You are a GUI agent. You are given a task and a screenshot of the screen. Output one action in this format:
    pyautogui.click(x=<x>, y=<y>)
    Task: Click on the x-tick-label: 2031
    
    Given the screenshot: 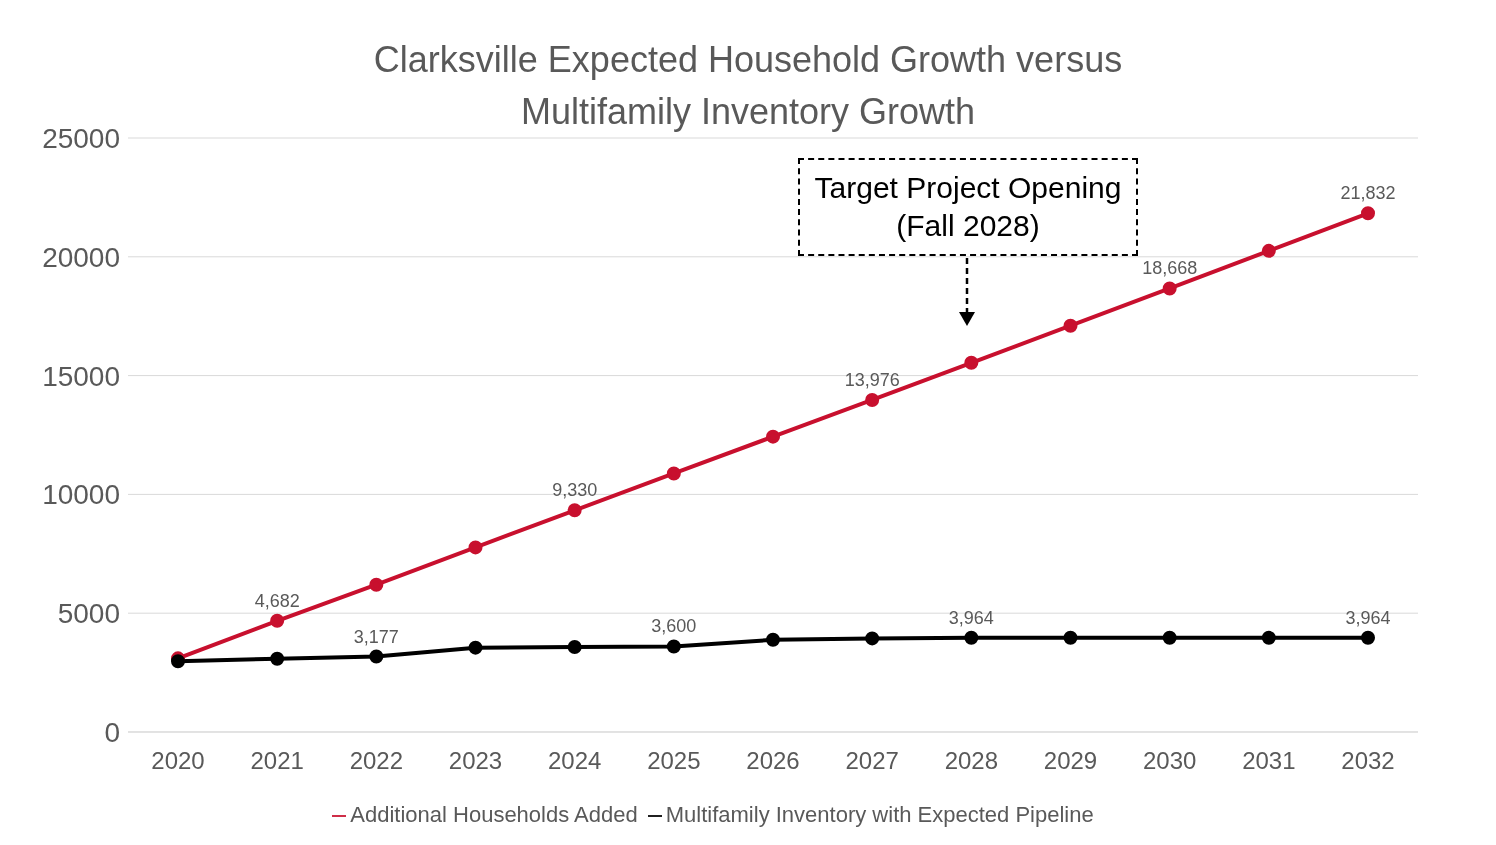 What is the action you would take?
    pyautogui.click(x=1269, y=761)
    